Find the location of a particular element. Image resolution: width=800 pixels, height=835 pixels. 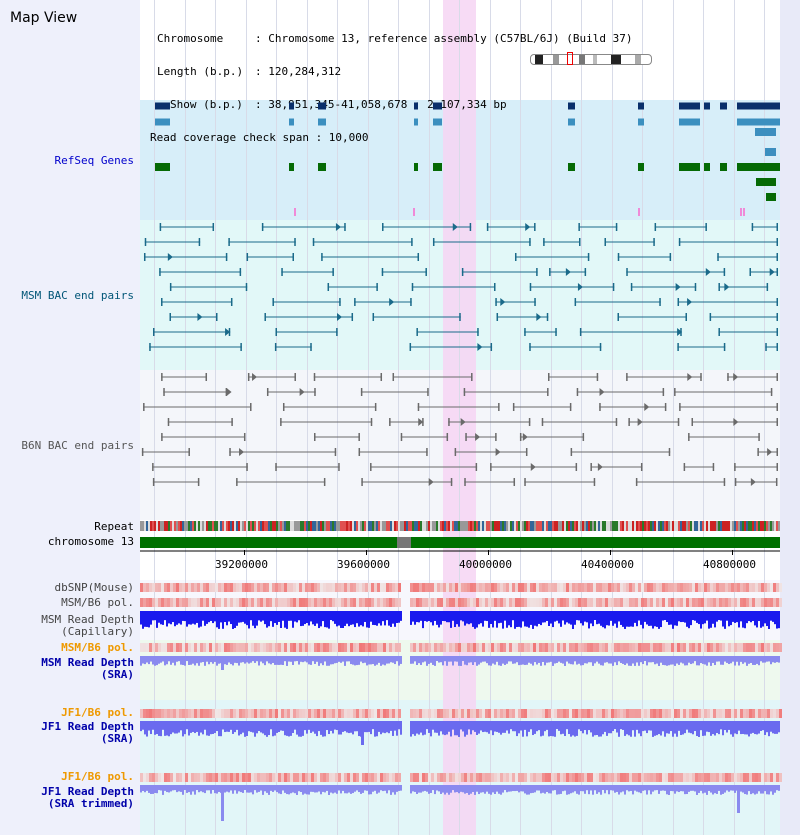

read-depth-spike is located at coordinates (362, 733).